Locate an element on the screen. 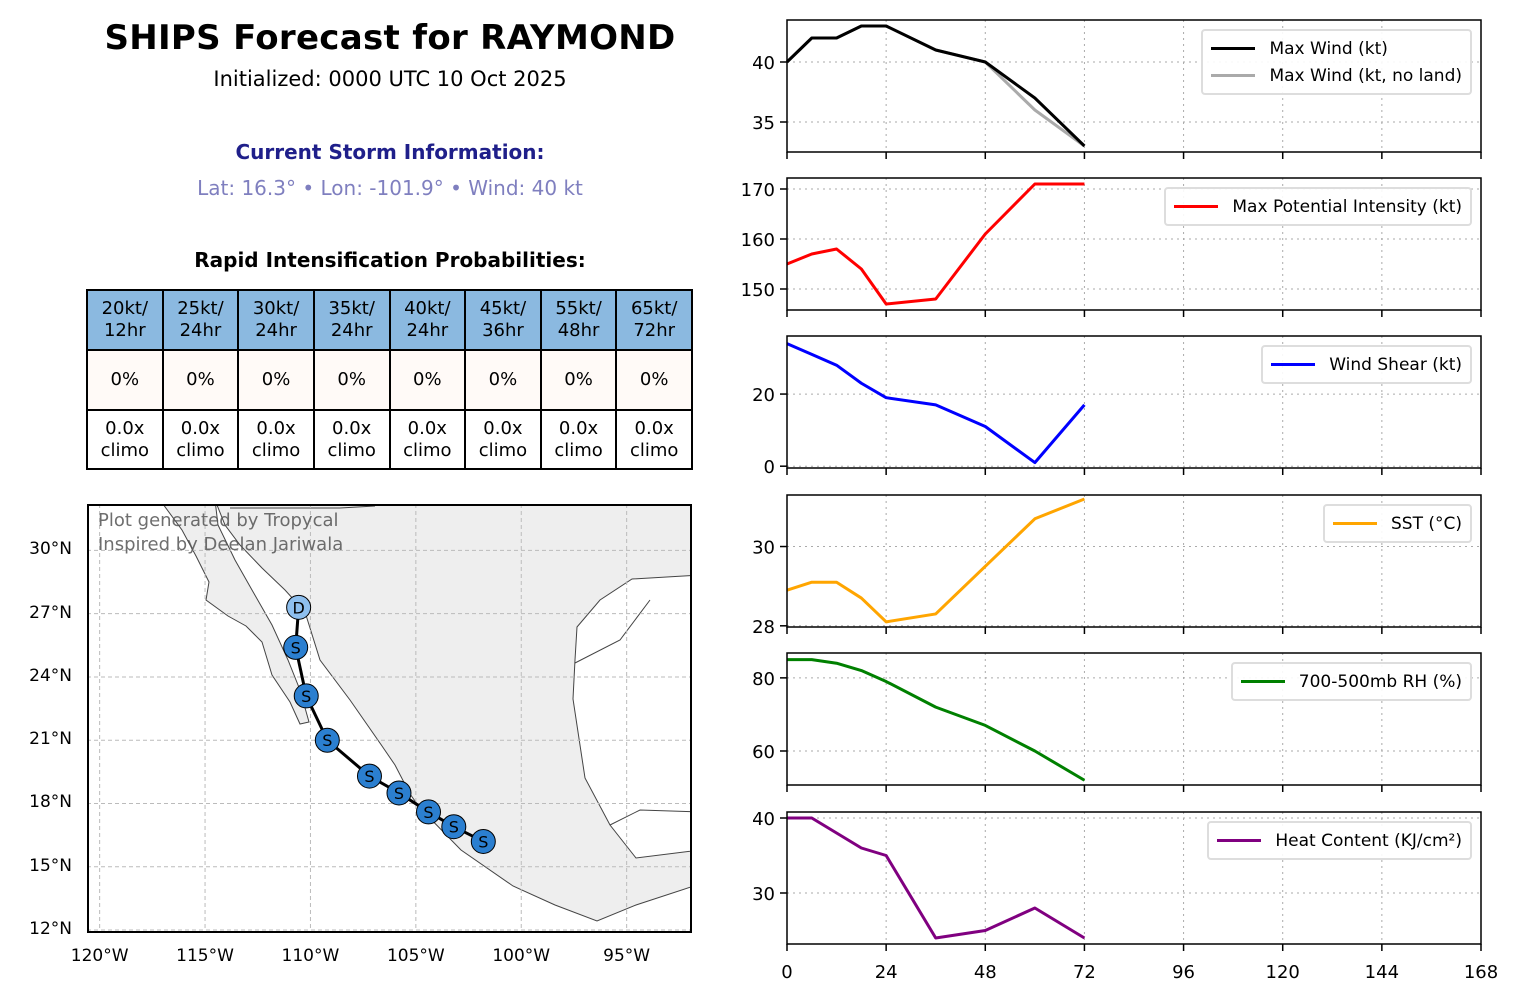 Image resolution: width=1518 pixels, height=1004 pixels. legend-label: Max Wind (kt, no land) is located at coordinates (1365, 75).